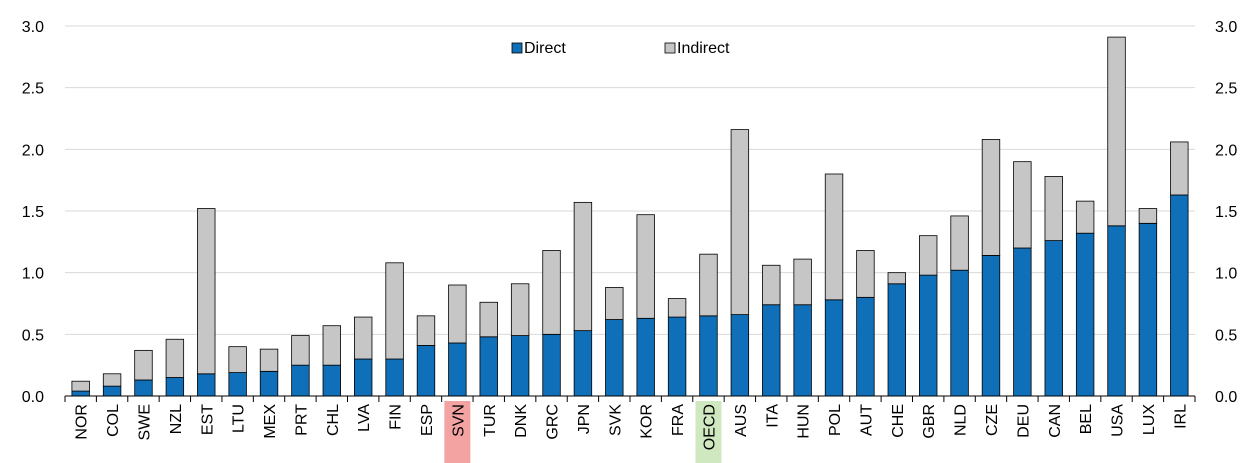 The image size is (1243, 463). Describe the element at coordinates (237, 359) in the screenshot. I see `bar-indirect-ltu` at that location.